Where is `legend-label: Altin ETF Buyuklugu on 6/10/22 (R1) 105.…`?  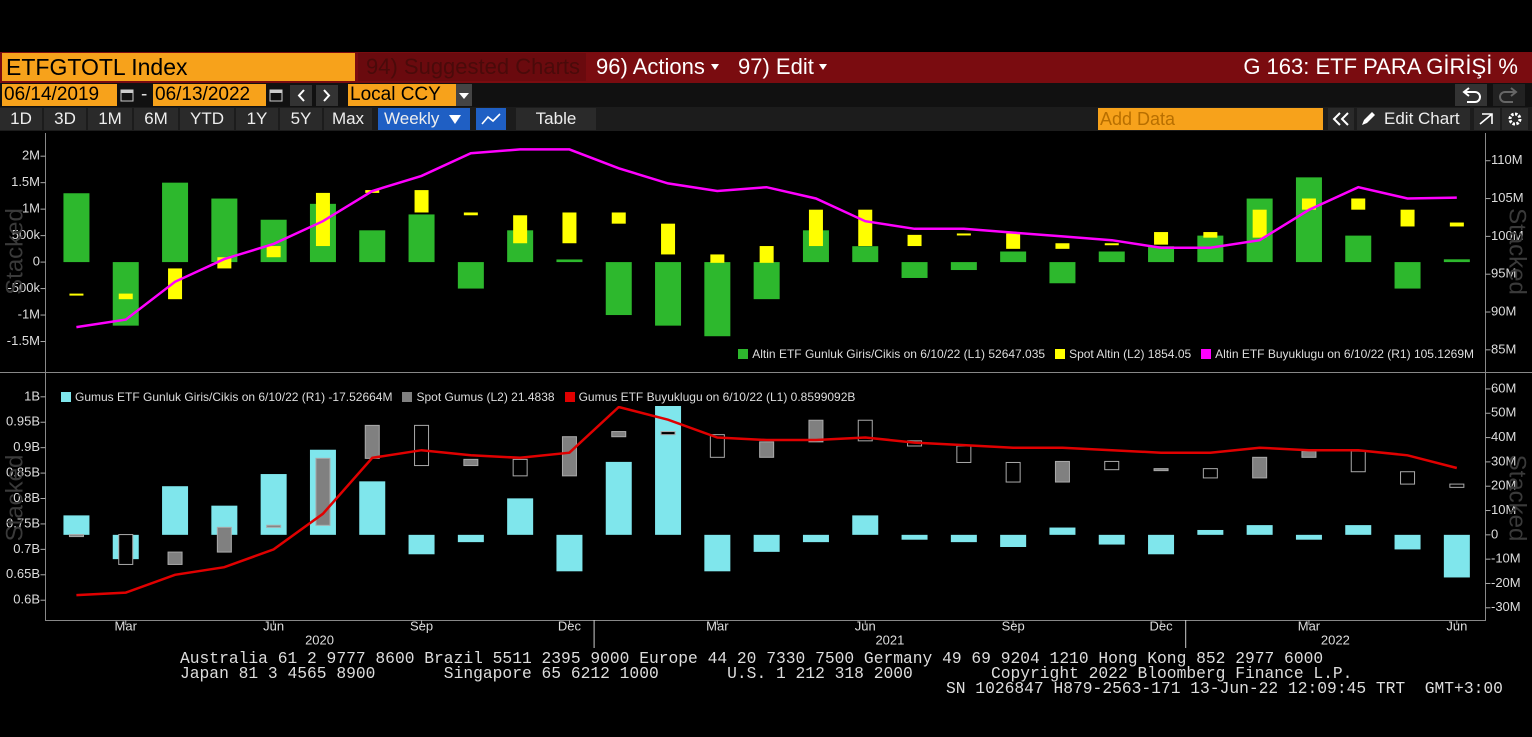 legend-label: Altin ETF Buyuklugu on 6/10/22 (R1) 105.… is located at coordinates (1344, 354).